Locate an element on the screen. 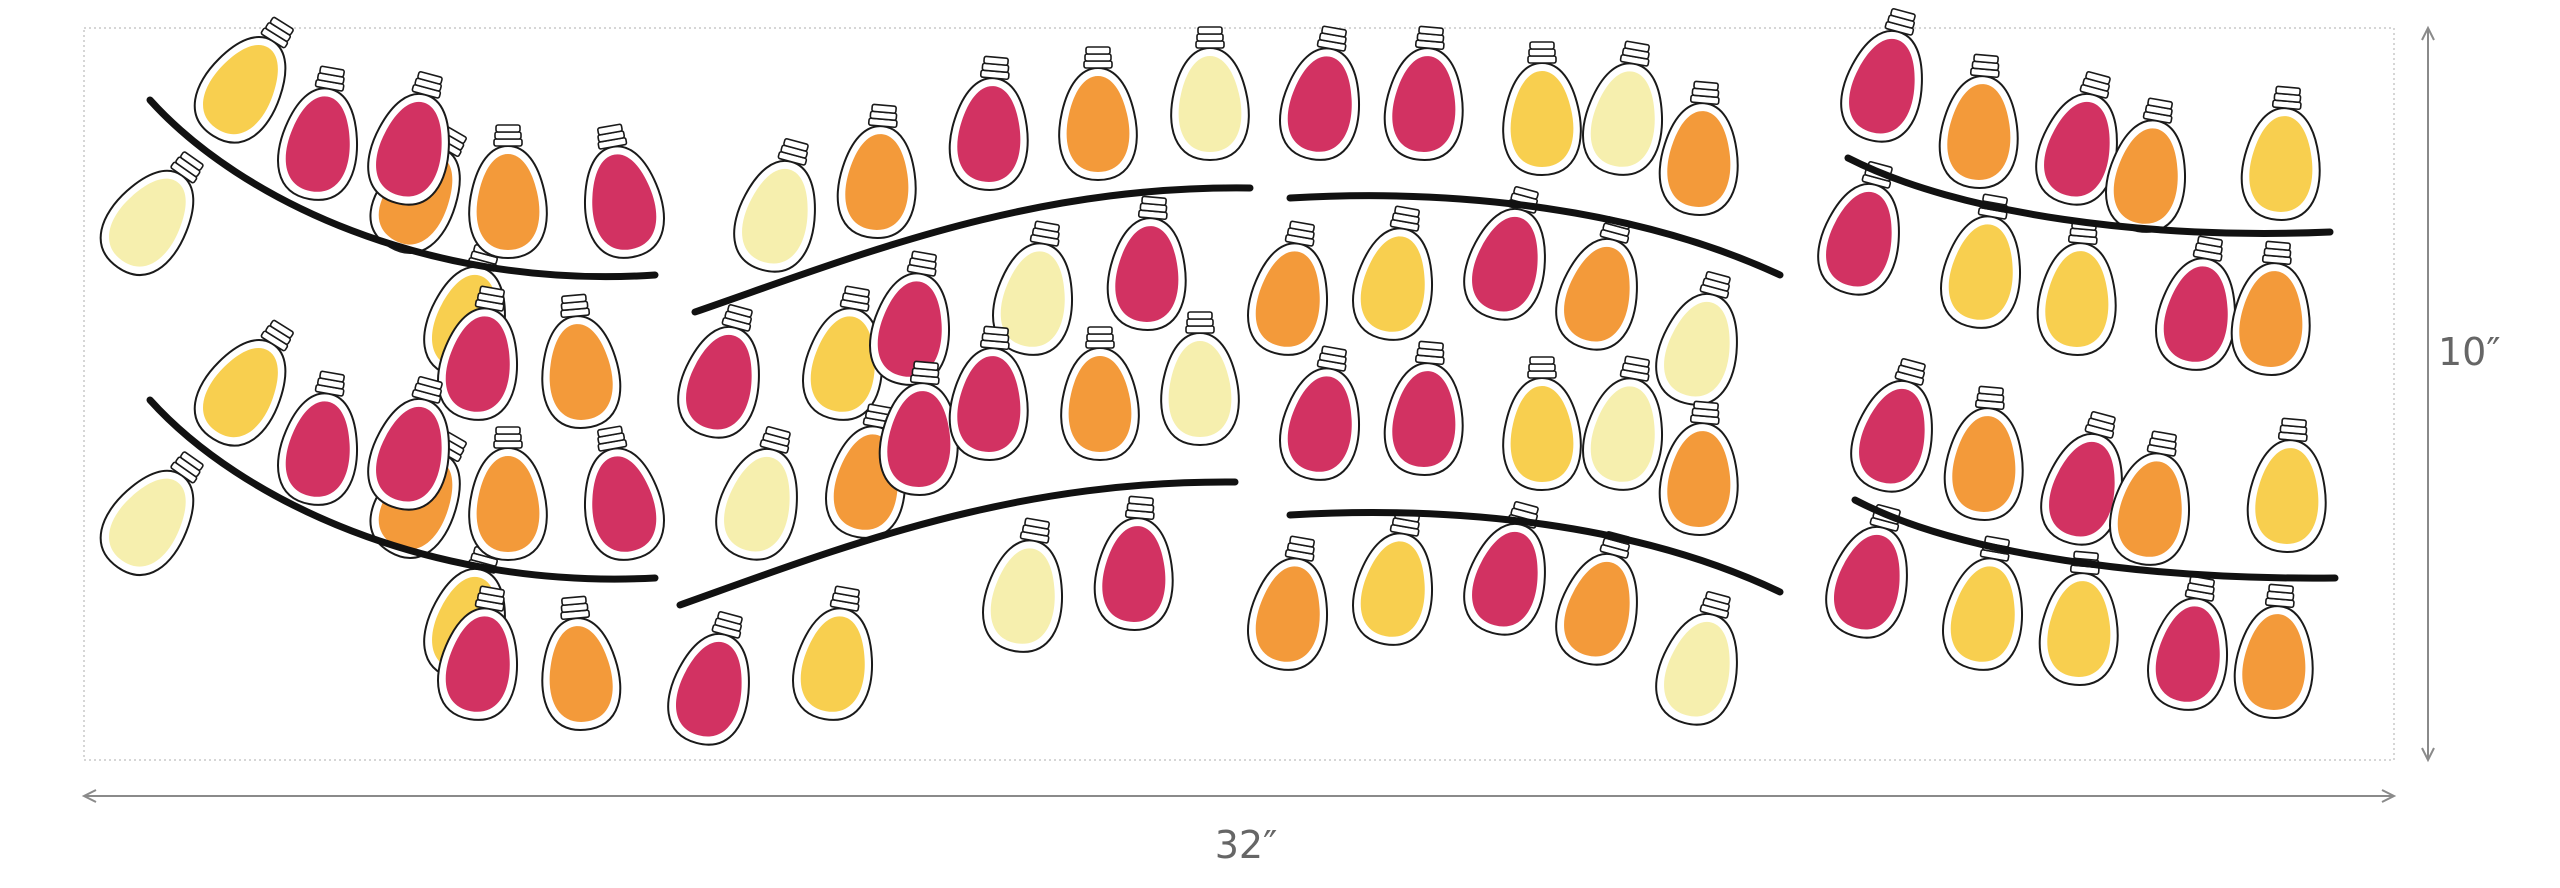 The height and width of the screenshot is (888, 2560). width-dimension: 32″ is located at coordinates (1239, 828).